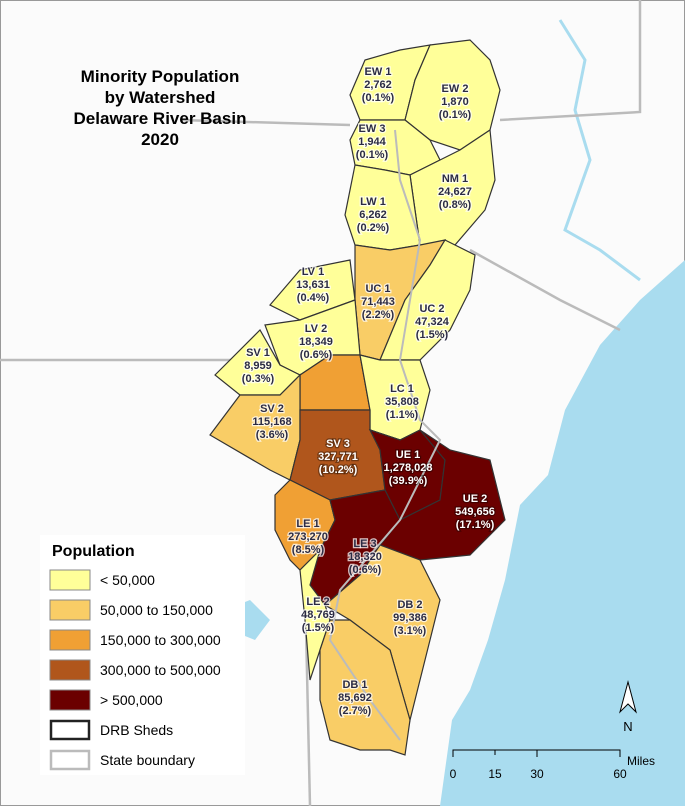 The height and width of the screenshot is (811, 685). What do you see at coordinates (160, 139) in the screenshot?
I see `title-line: 2020` at bounding box center [160, 139].